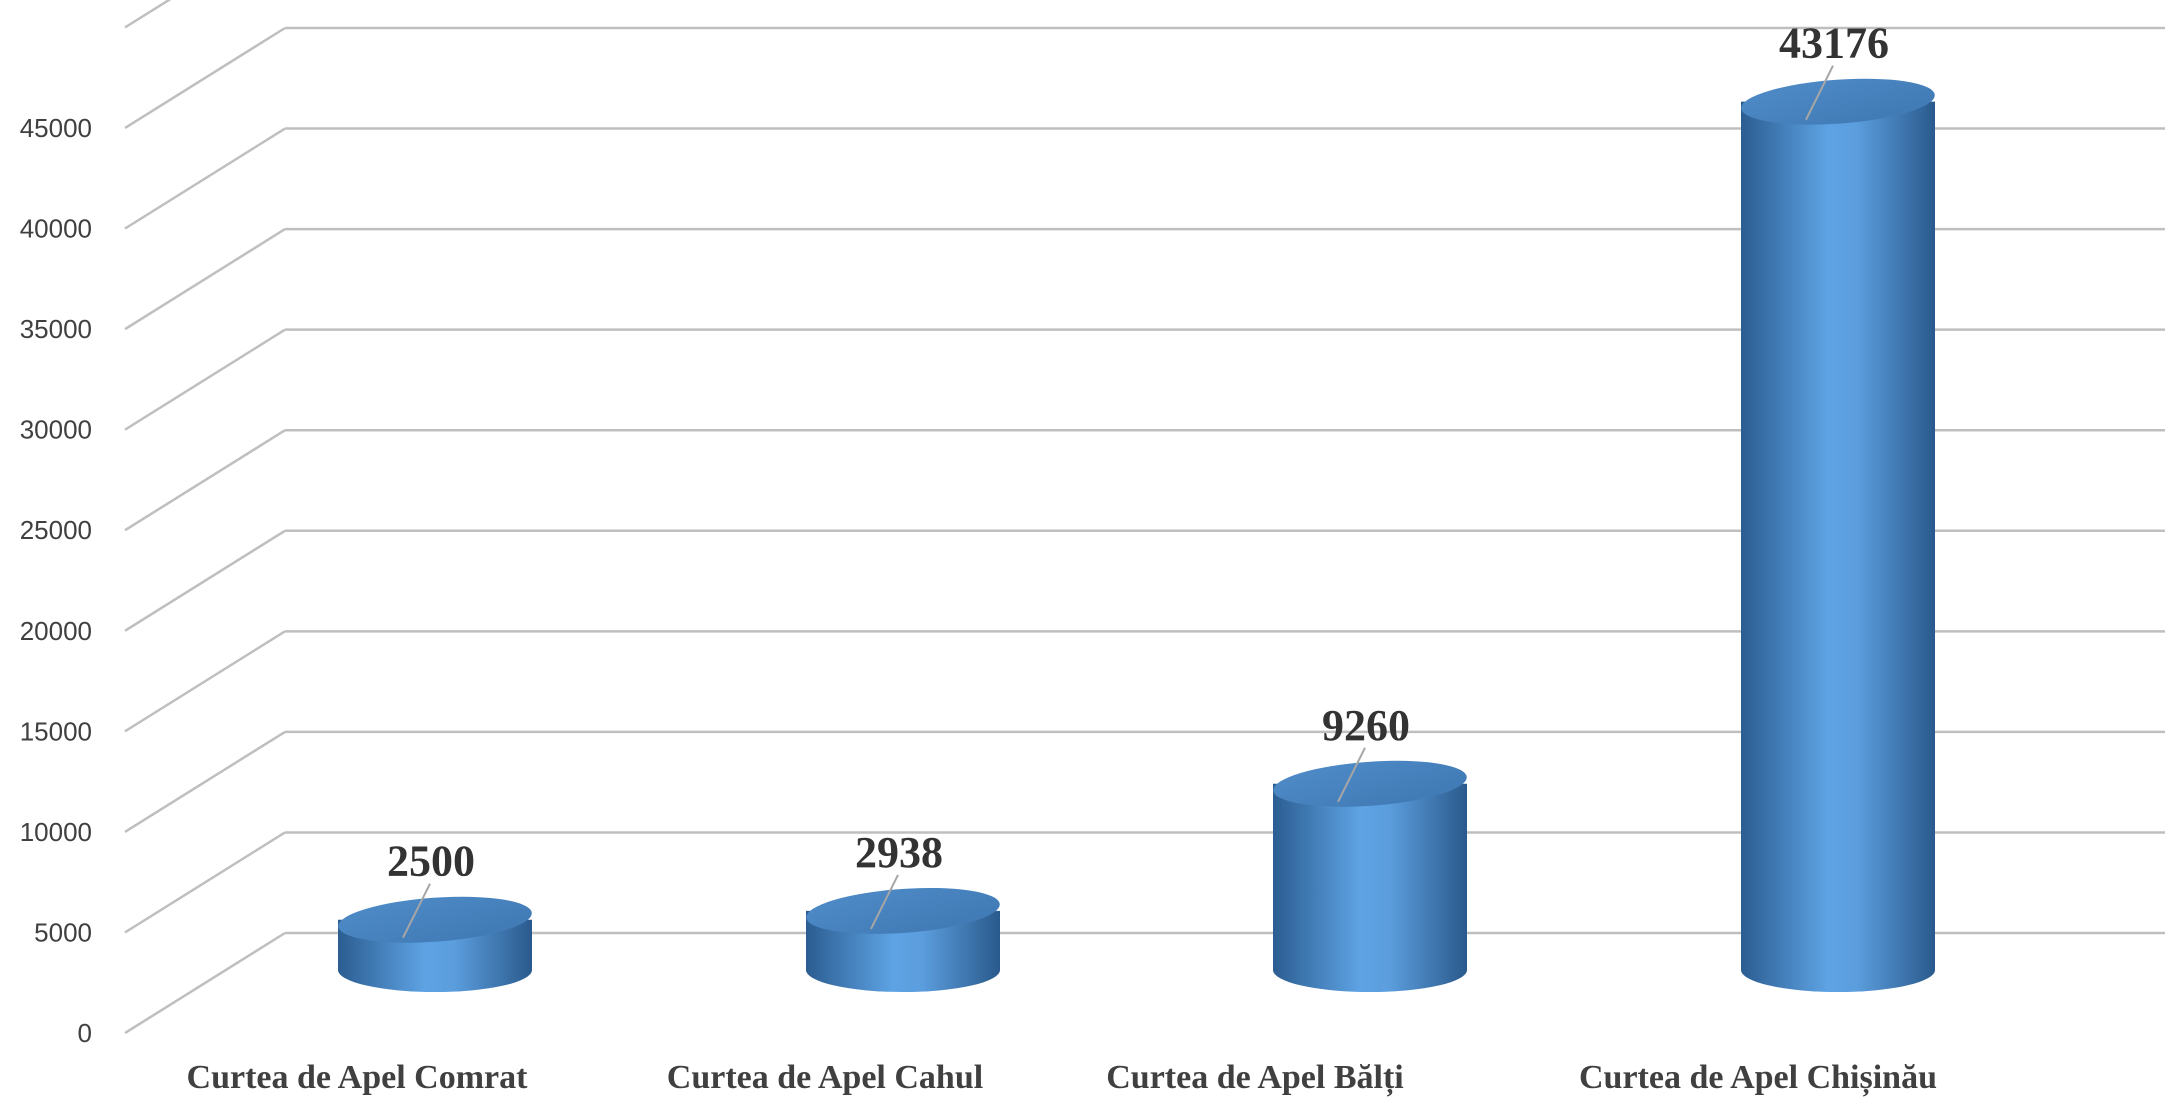 The height and width of the screenshot is (1110, 2165). I want to click on x-category-label: Curtea de Apel Bălți, so click(1254, 1078).